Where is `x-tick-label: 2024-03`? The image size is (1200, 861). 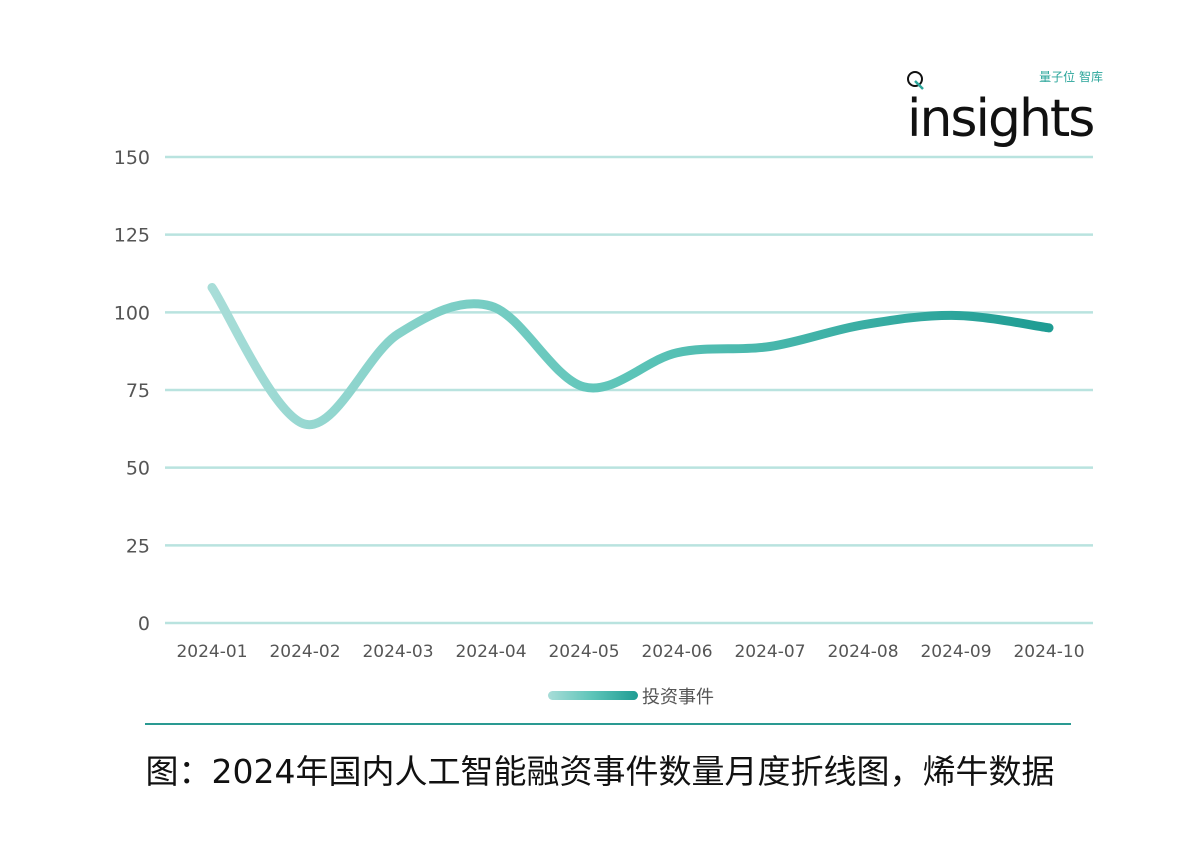
x-tick-label: 2024-03 is located at coordinates (397, 652).